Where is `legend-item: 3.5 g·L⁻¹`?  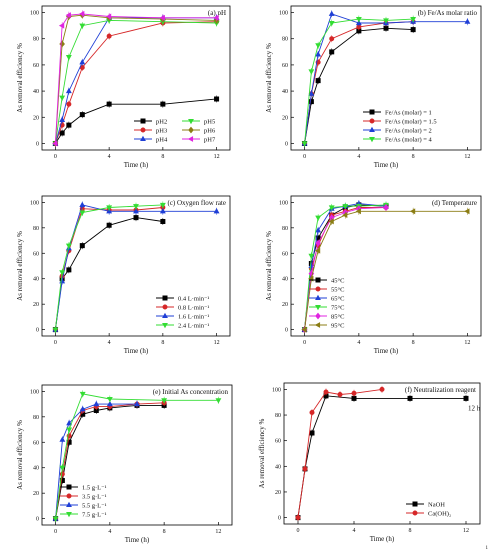
legend-item: 3.5 g·L⁻¹ is located at coordinates (83, 496).